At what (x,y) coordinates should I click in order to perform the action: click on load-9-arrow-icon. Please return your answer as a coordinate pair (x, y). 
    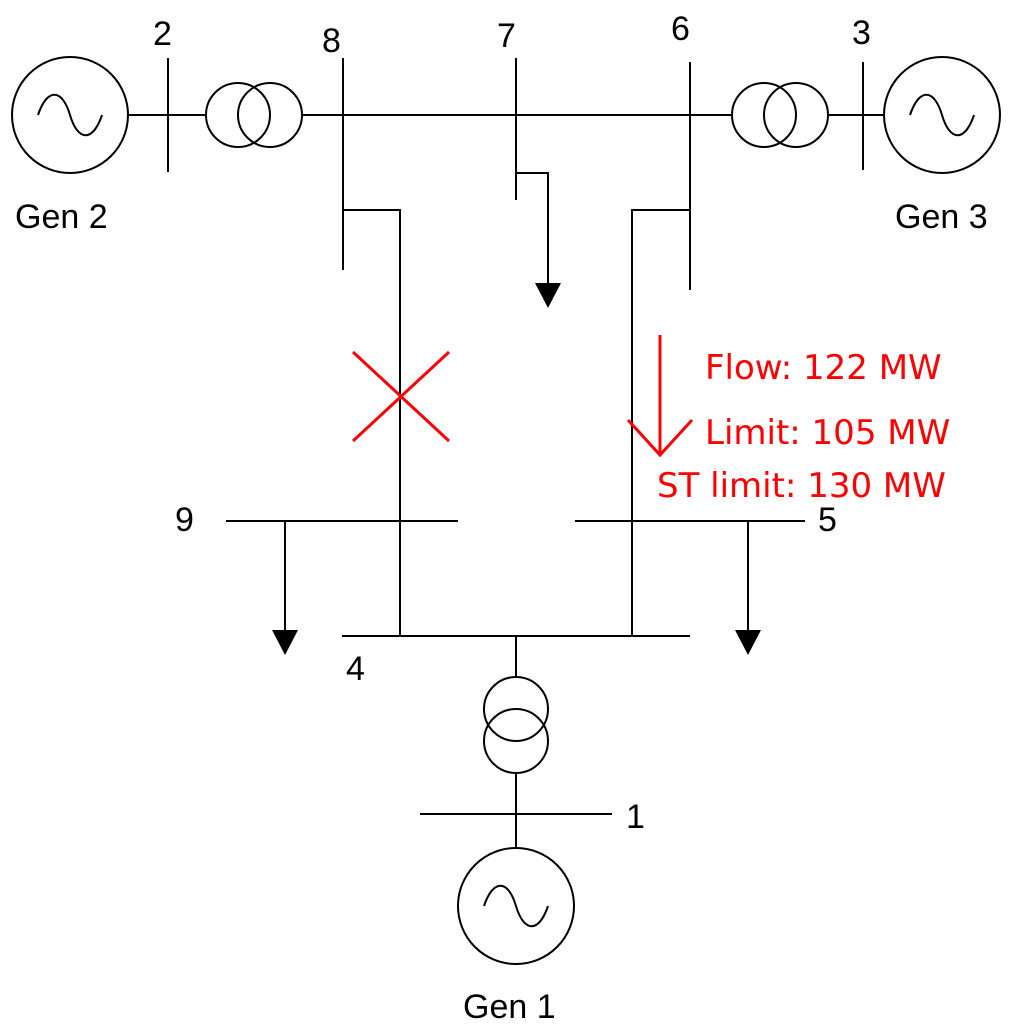
    Looking at the image, I should click on (285, 642).